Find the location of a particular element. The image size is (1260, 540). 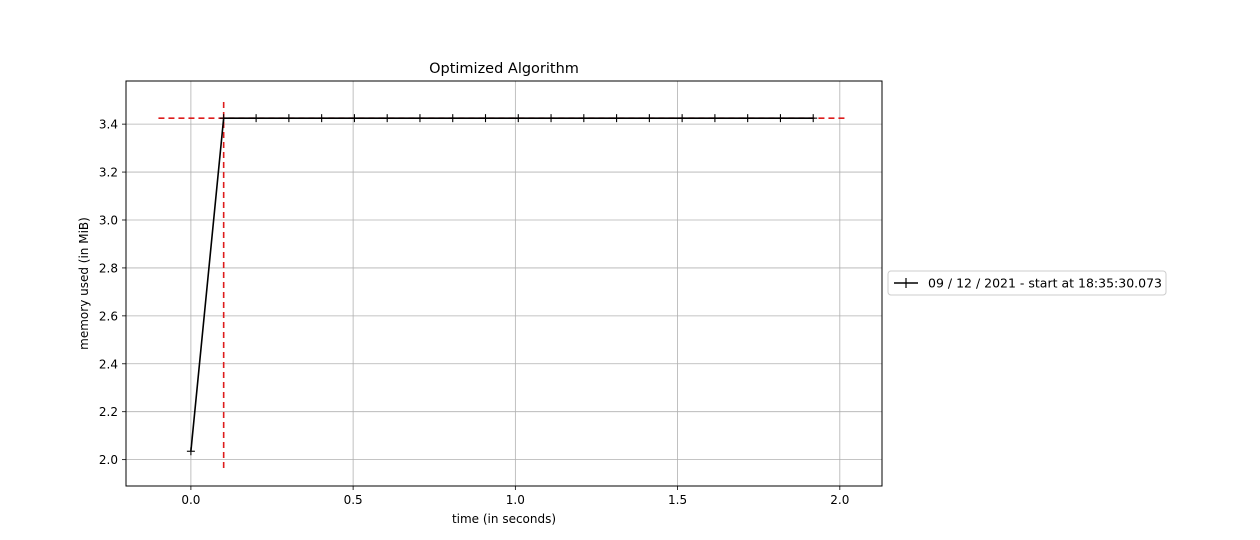

y-tick-label: 2.8 is located at coordinates (108, 268).